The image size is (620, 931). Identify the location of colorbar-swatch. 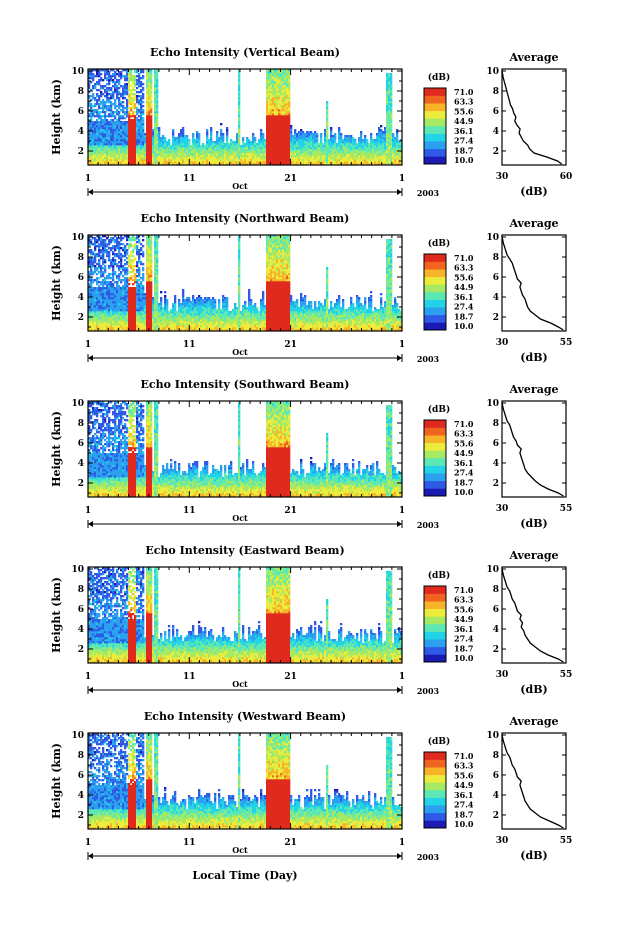
(435, 137).